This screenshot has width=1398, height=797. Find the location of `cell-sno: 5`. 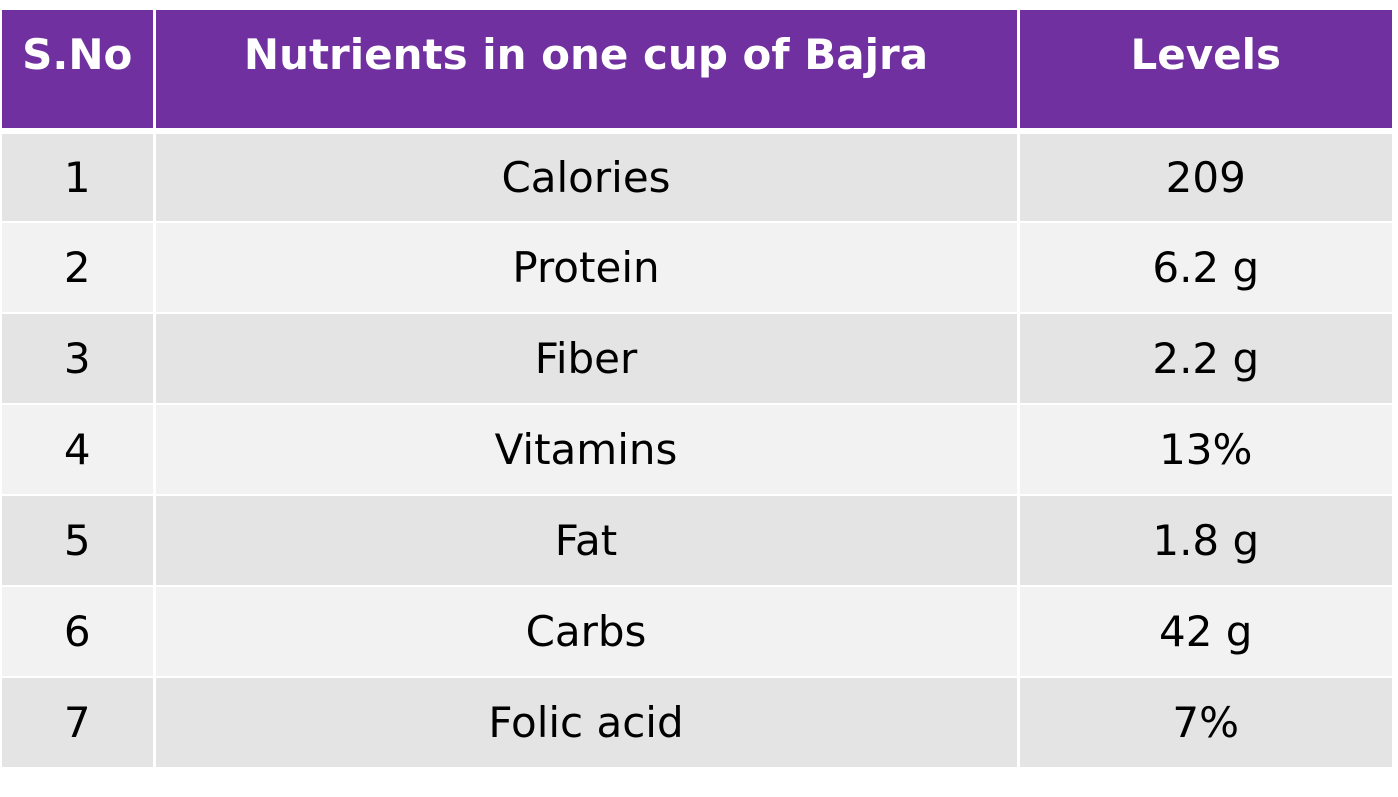

cell-sno: 5 is located at coordinates (79, 541).